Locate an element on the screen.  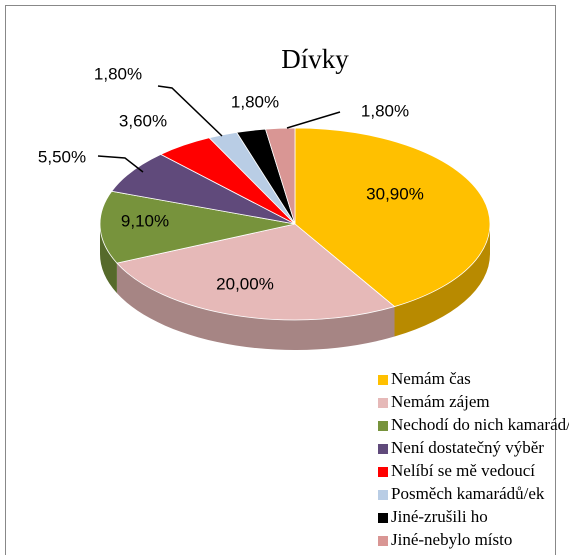
data-label: 30,90% is located at coordinates (395, 193).